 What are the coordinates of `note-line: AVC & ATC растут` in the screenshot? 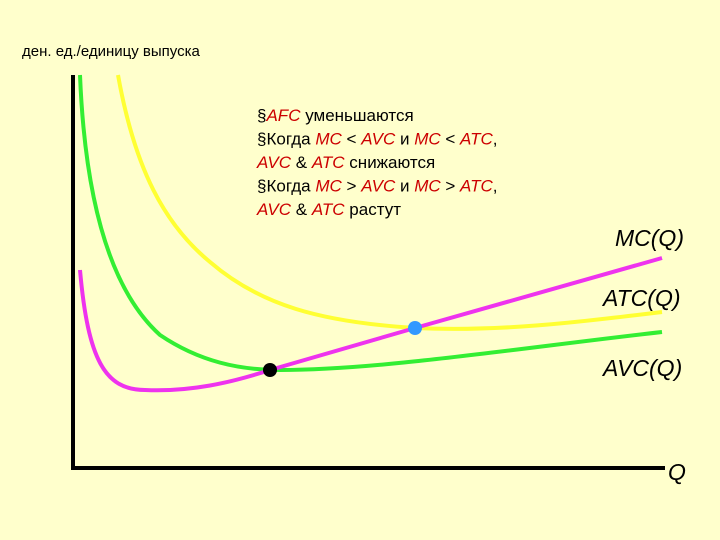 It's located at (328, 209).